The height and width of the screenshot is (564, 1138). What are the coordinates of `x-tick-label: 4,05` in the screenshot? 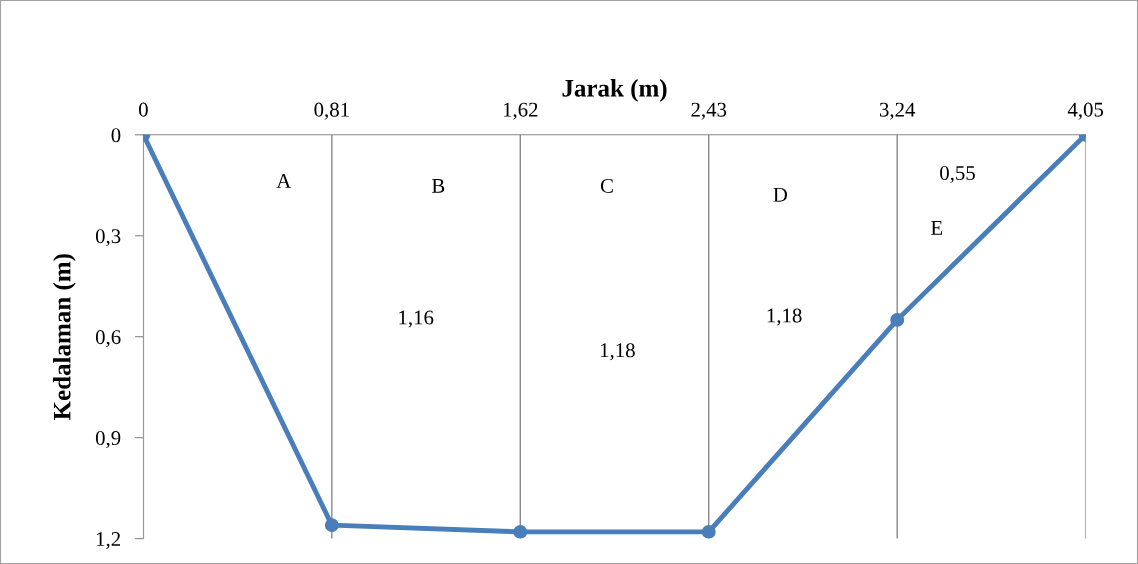 It's located at (1085, 111).